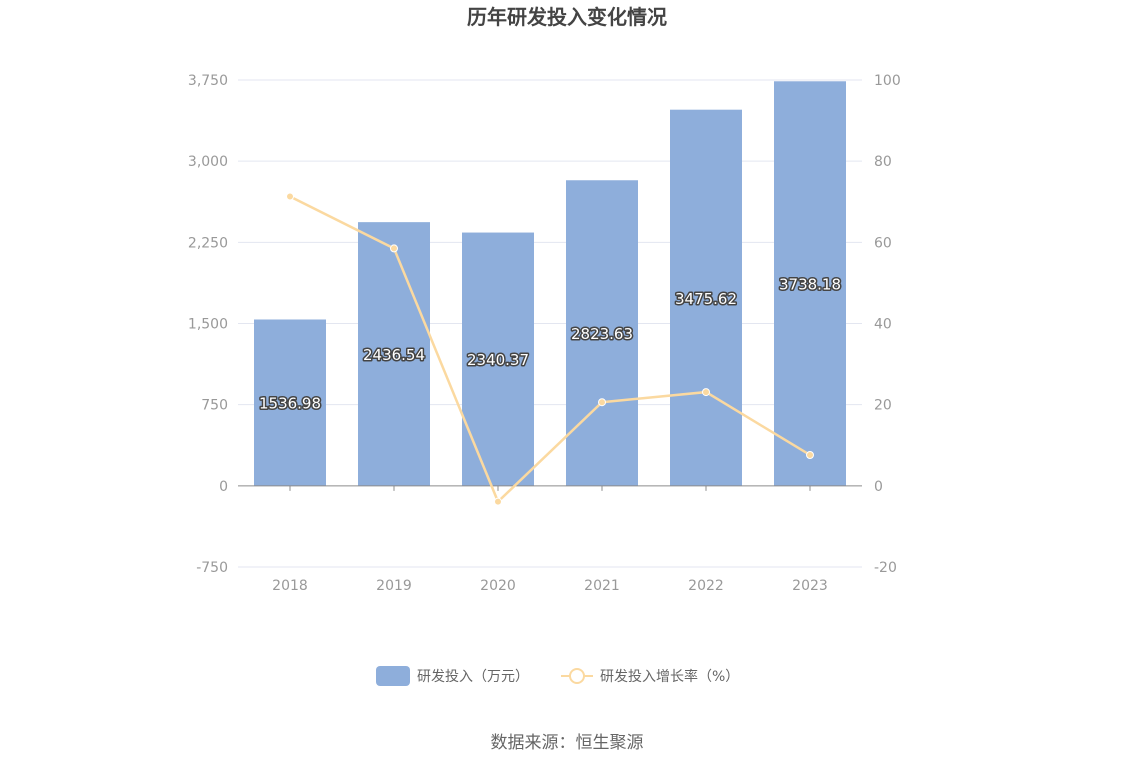  I want to click on bar-value-label: 3738.18, so click(810, 285).